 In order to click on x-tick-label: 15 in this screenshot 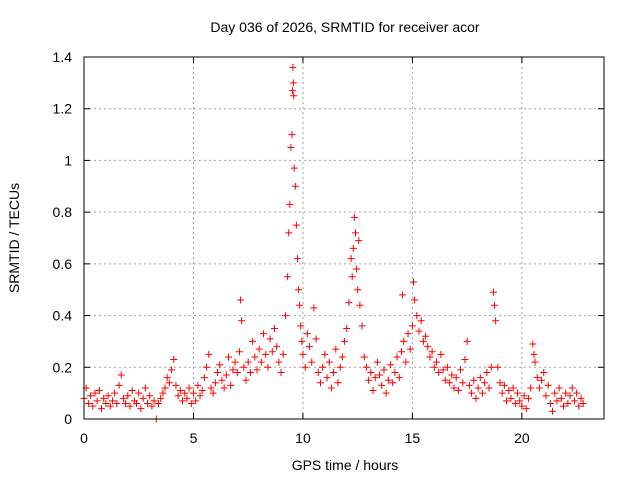, I will do `click(413, 438)`.